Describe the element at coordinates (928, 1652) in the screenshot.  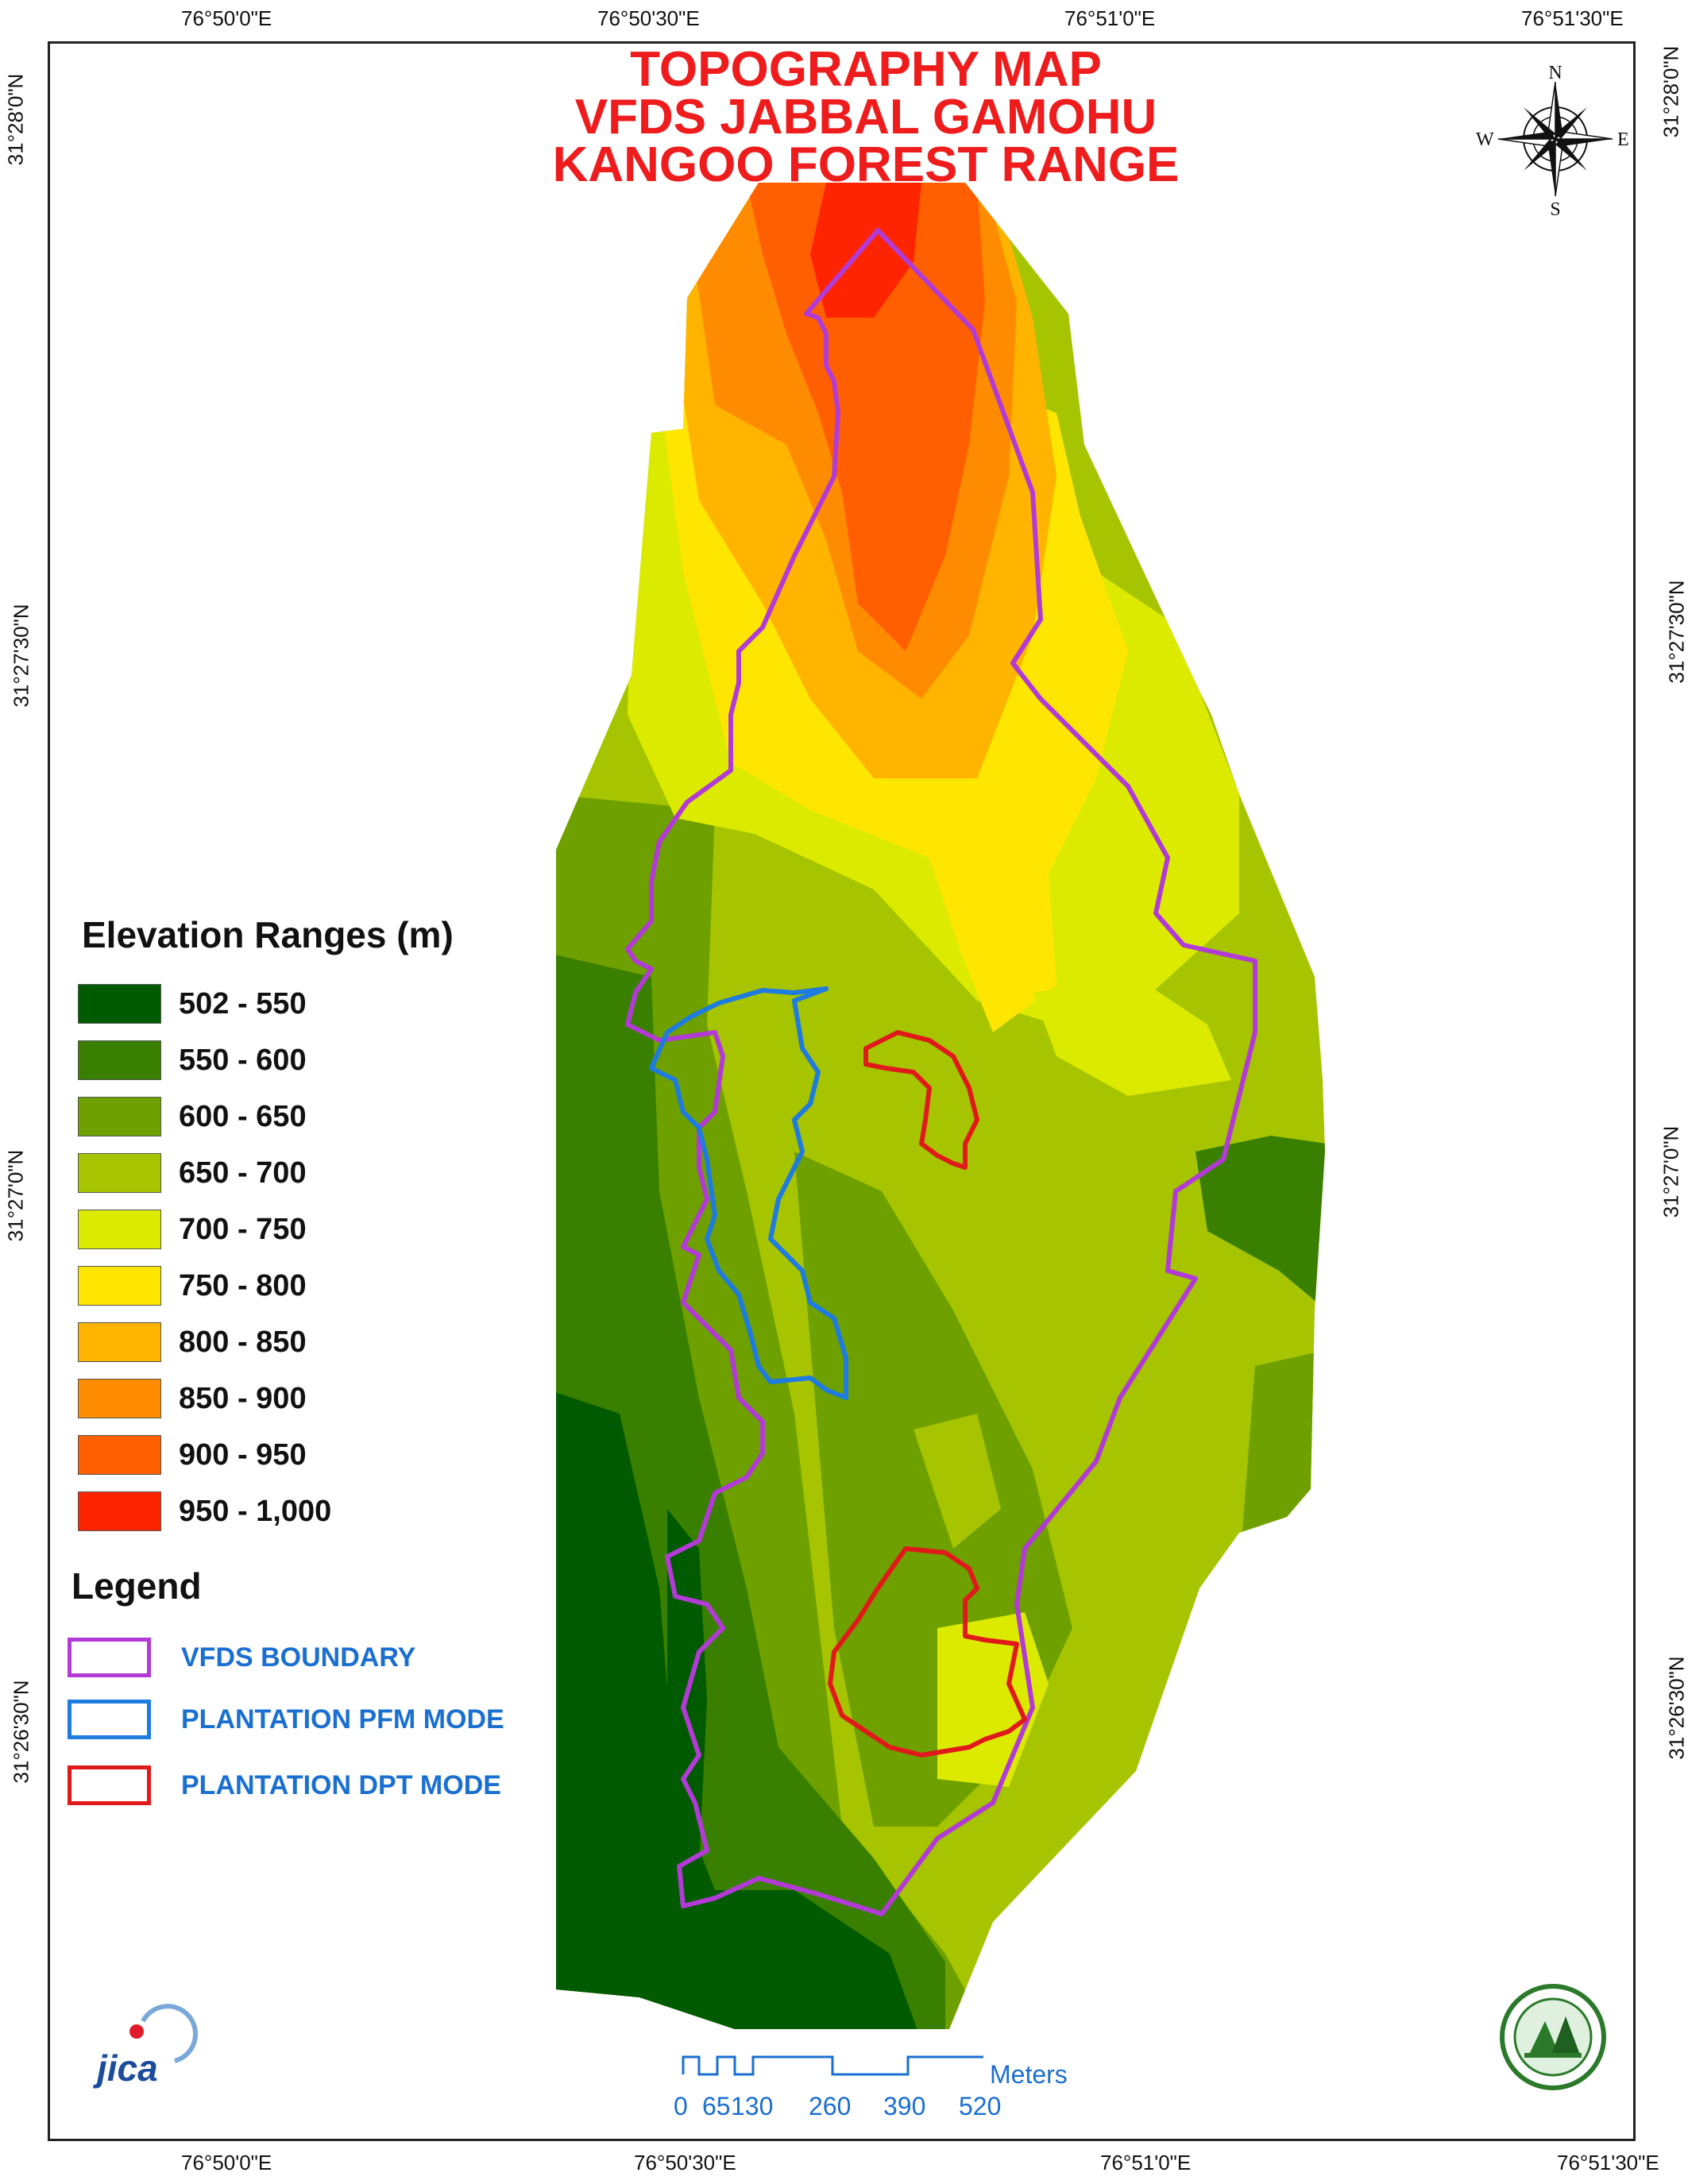
I see `plantation-dpt-south-outline` at that location.